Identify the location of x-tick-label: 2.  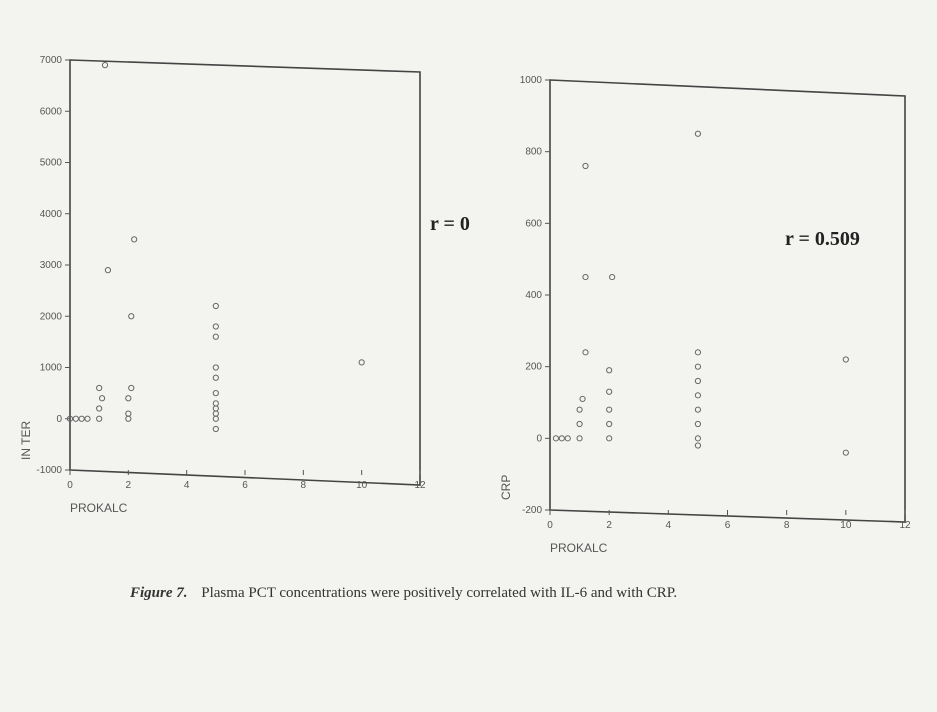
(129, 485).